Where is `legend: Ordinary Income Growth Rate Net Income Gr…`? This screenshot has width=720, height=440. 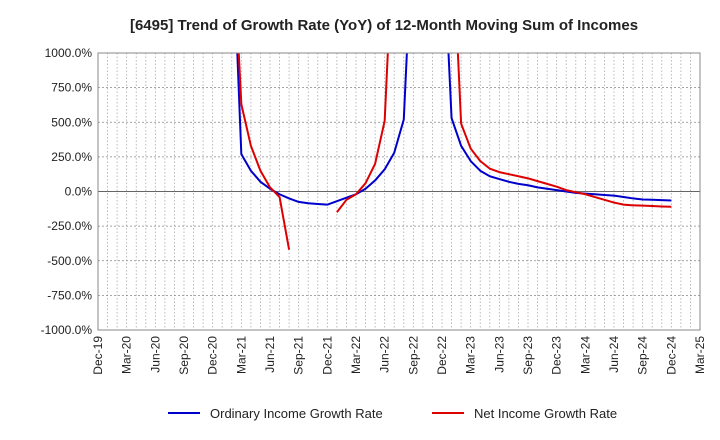
legend: Ordinary Income Growth Rate Net Income Gr… is located at coordinates (392, 413).